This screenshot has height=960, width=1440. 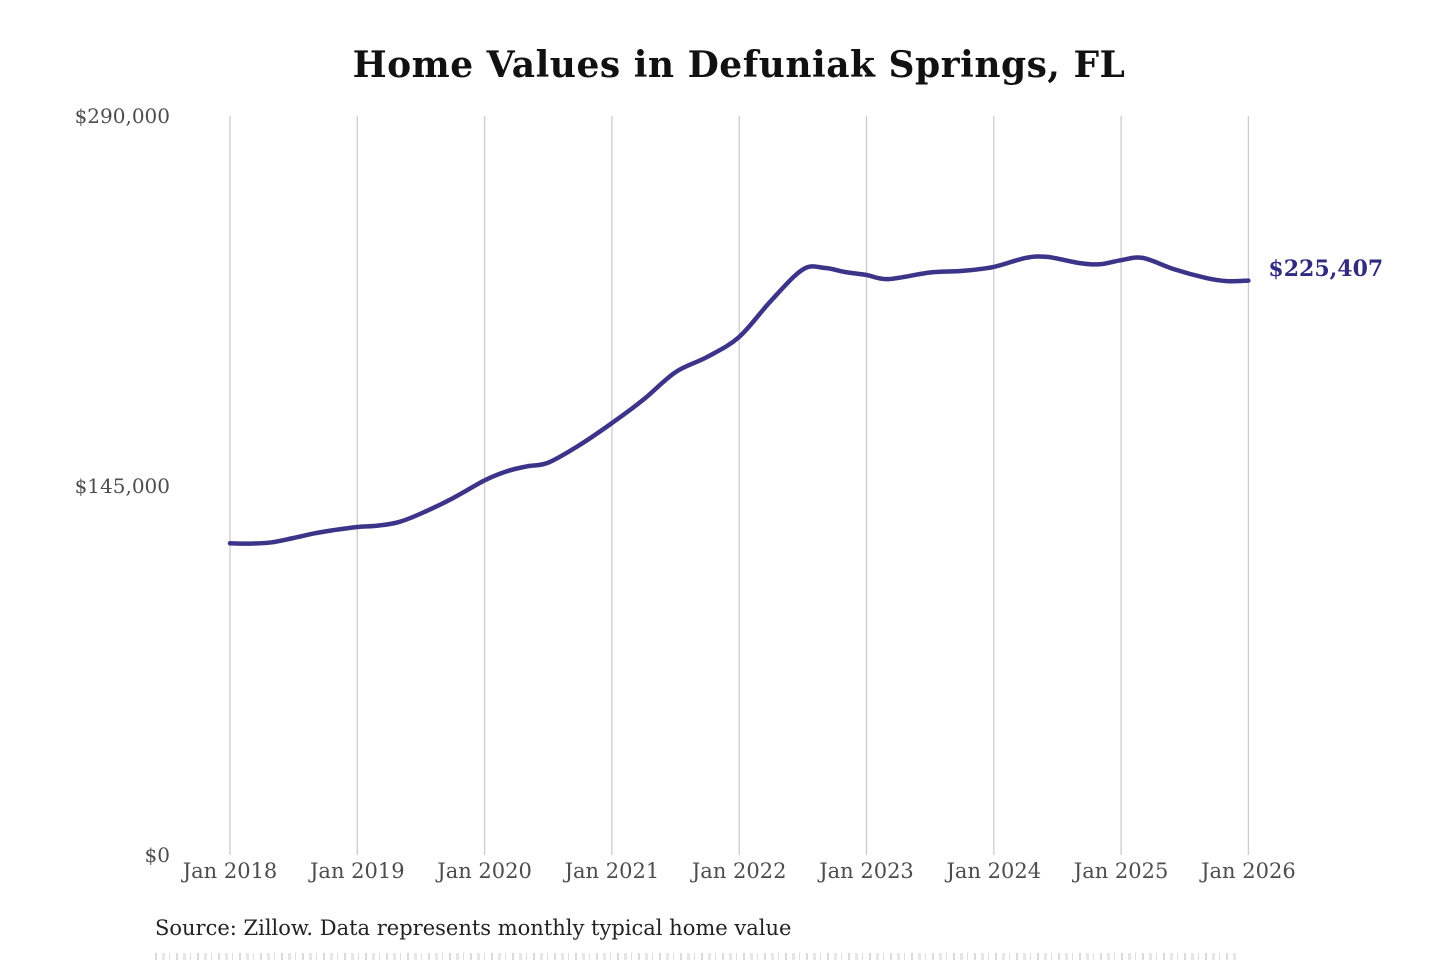 What do you see at coordinates (1248, 871) in the screenshot?
I see `x-tick-label: Jan 2026` at bounding box center [1248, 871].